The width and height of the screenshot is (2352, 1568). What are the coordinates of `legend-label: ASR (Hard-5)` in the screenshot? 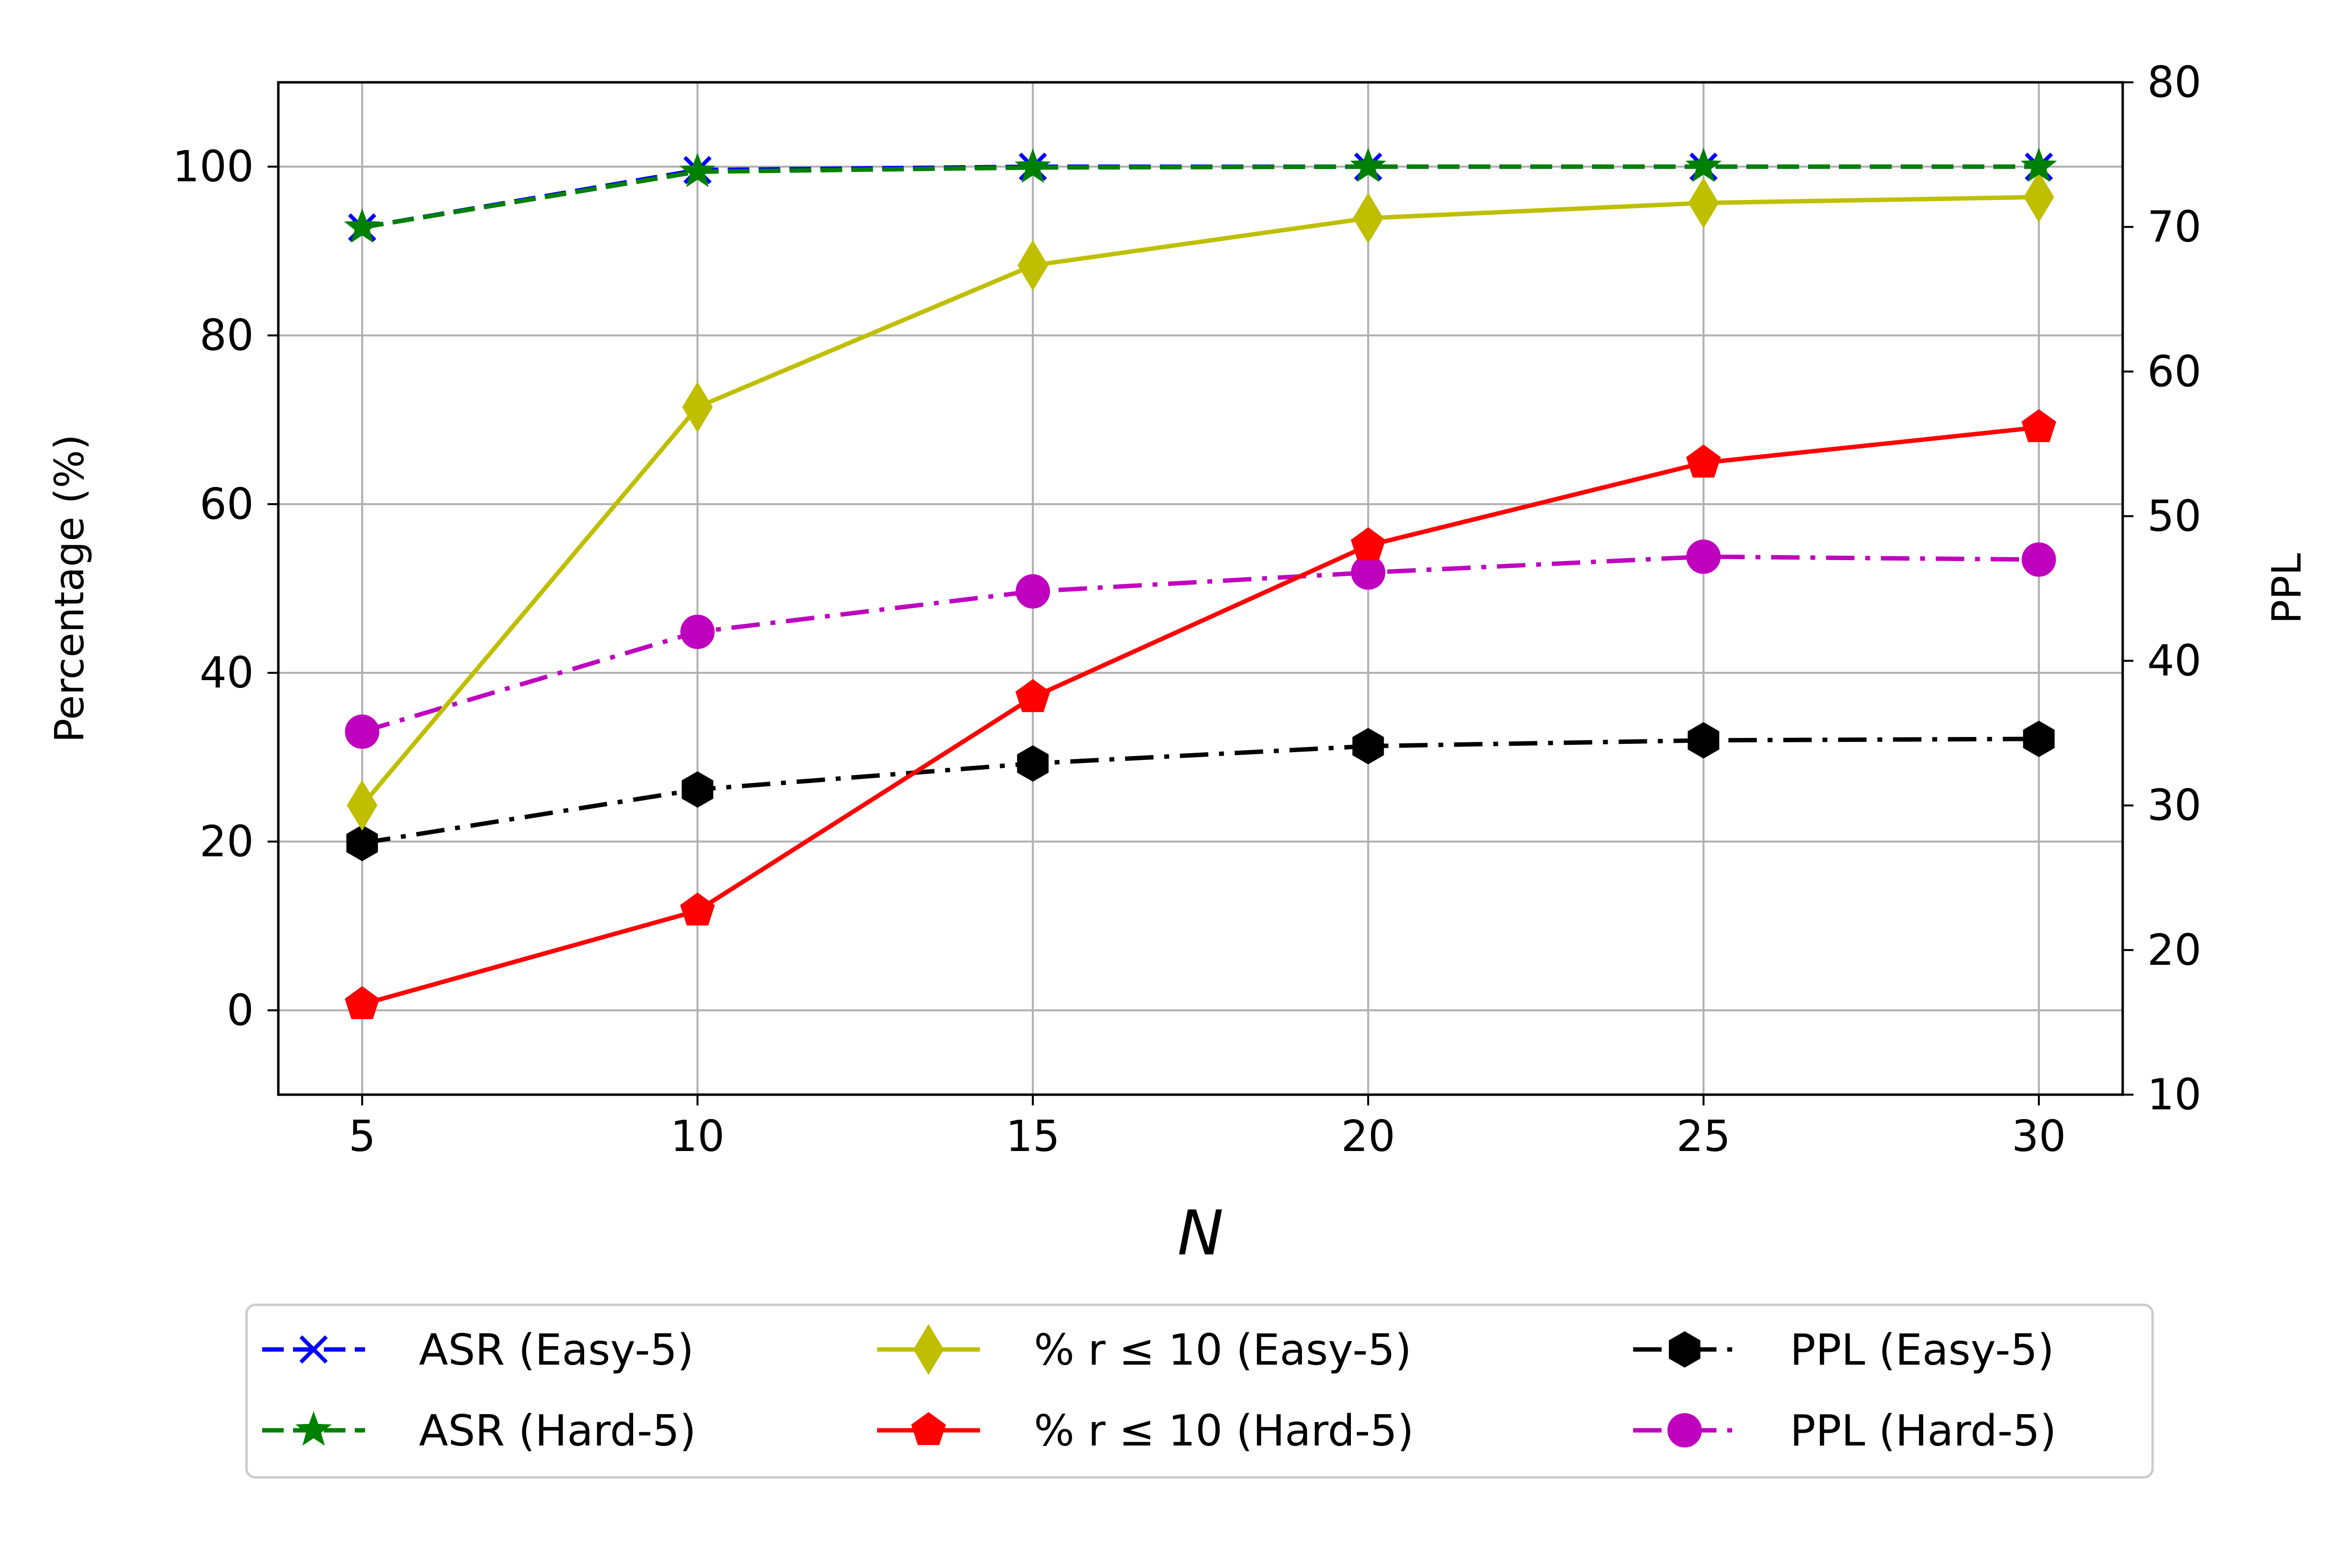 It's located at (557, 1431).